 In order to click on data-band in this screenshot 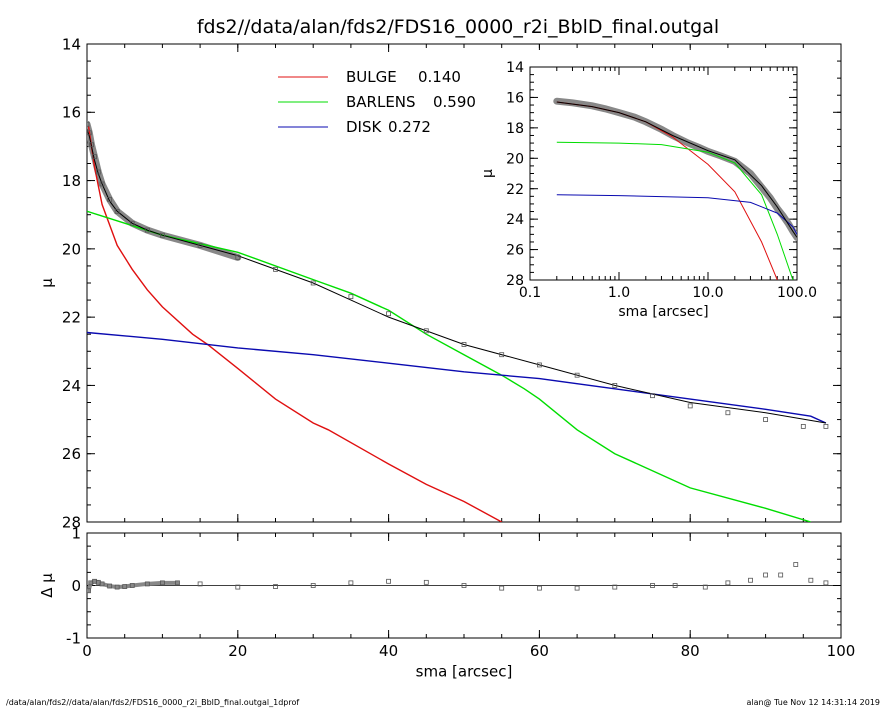, I will do `click(133, 586)`.